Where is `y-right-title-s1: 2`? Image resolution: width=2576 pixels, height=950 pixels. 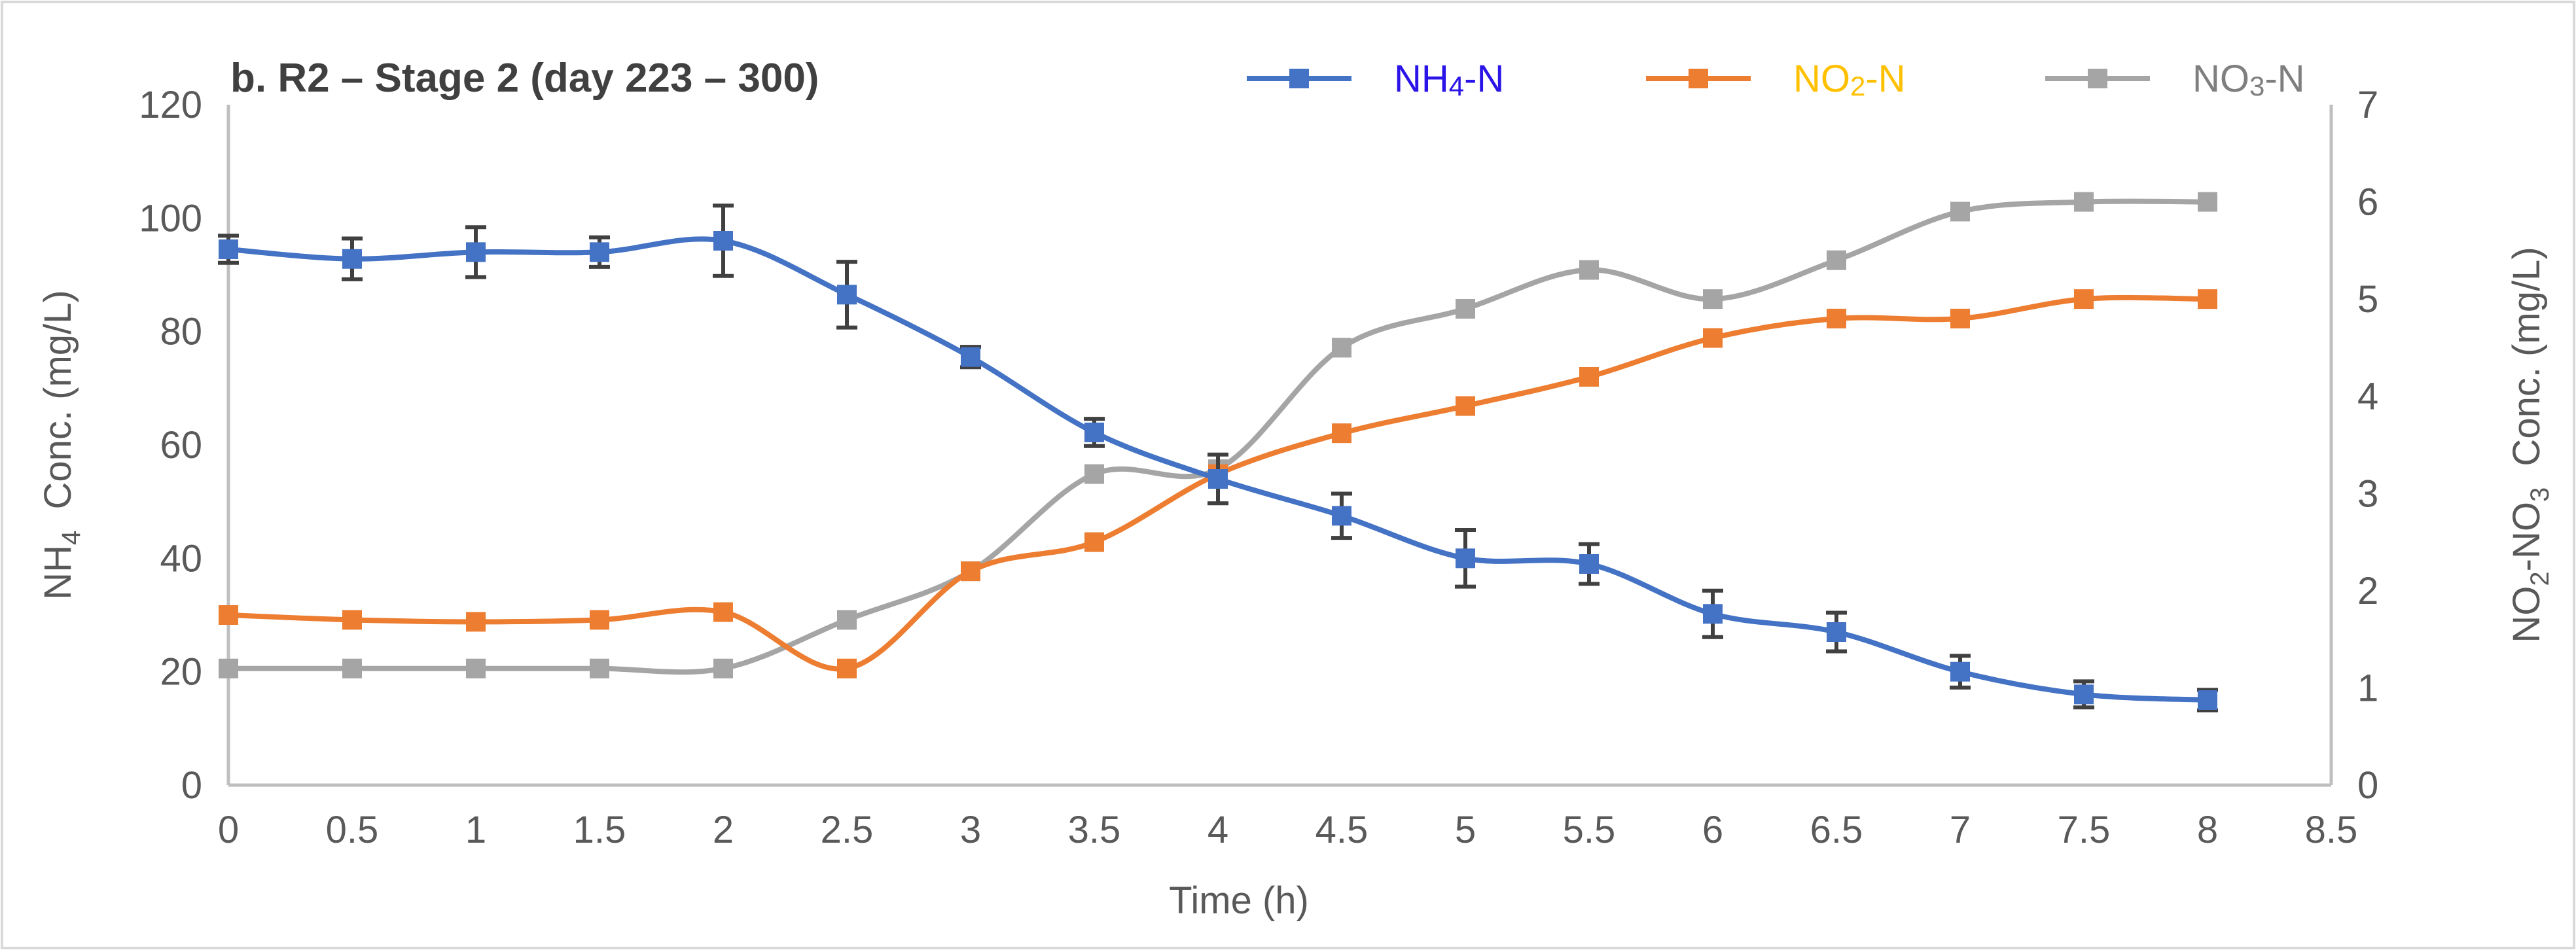
y-right-title-s1: 2 is located at coordinates (2540, 578).